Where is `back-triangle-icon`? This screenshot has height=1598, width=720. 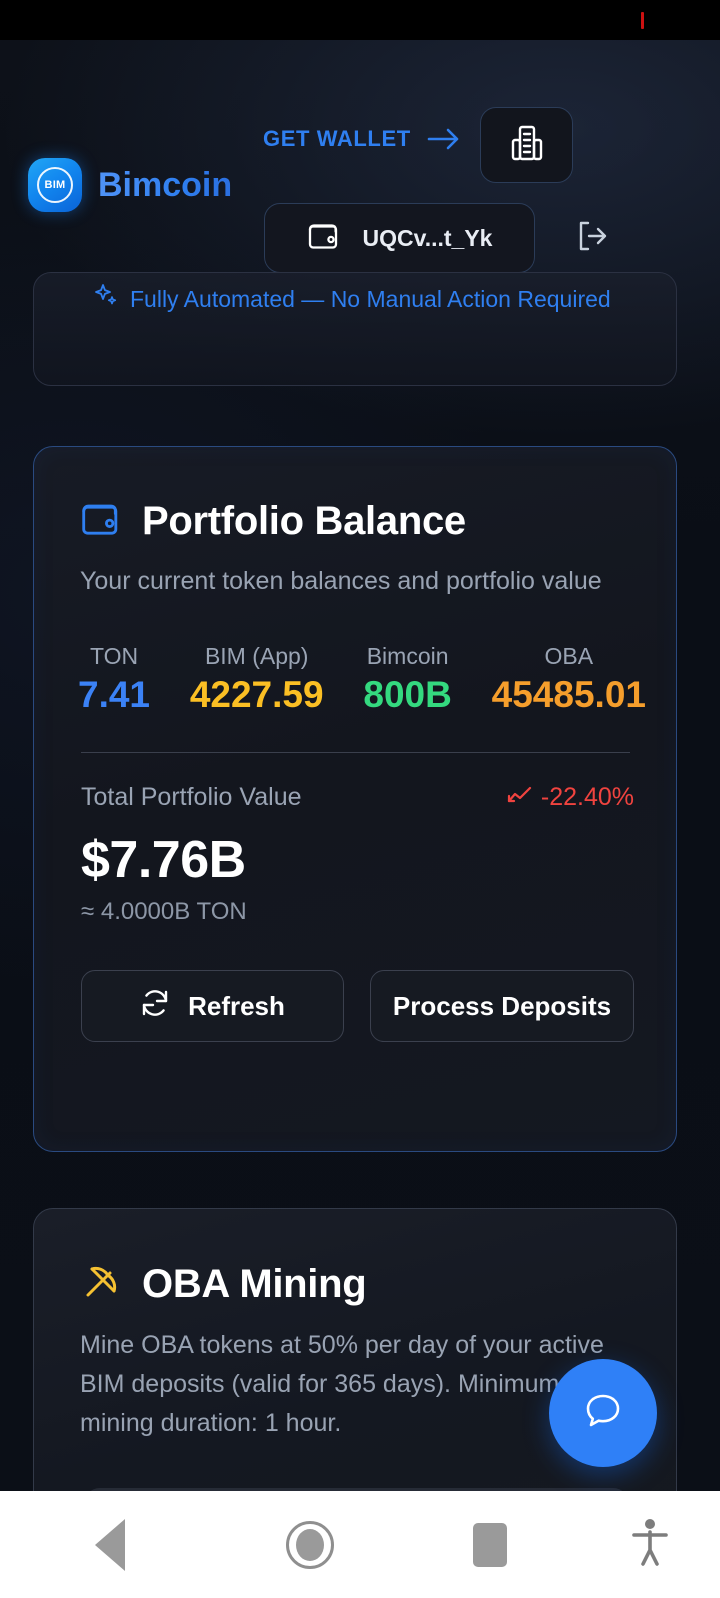
back-triangle-icon is located at coordinates (110, 1544).